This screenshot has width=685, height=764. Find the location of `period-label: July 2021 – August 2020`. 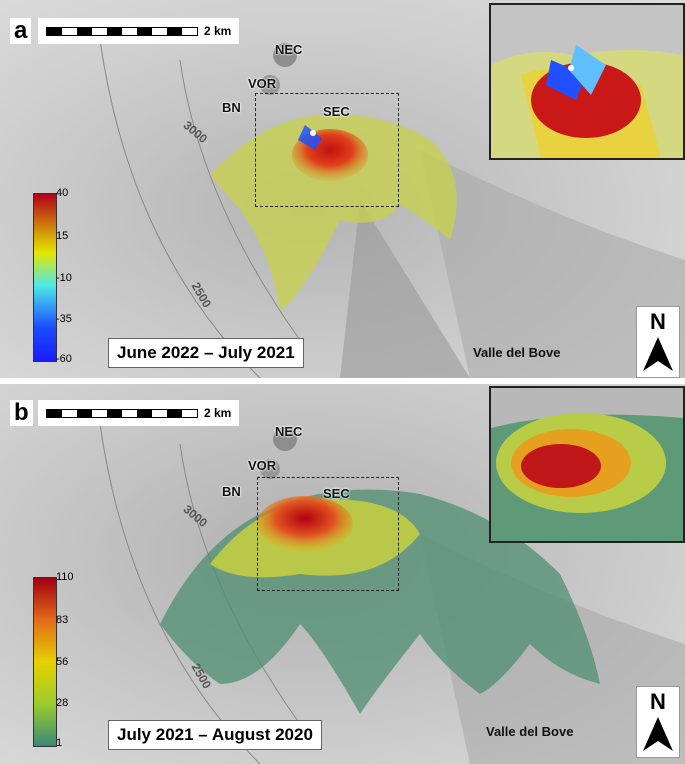

period-label: July 2021 – August 2020 is located at coordinates (215, 735).